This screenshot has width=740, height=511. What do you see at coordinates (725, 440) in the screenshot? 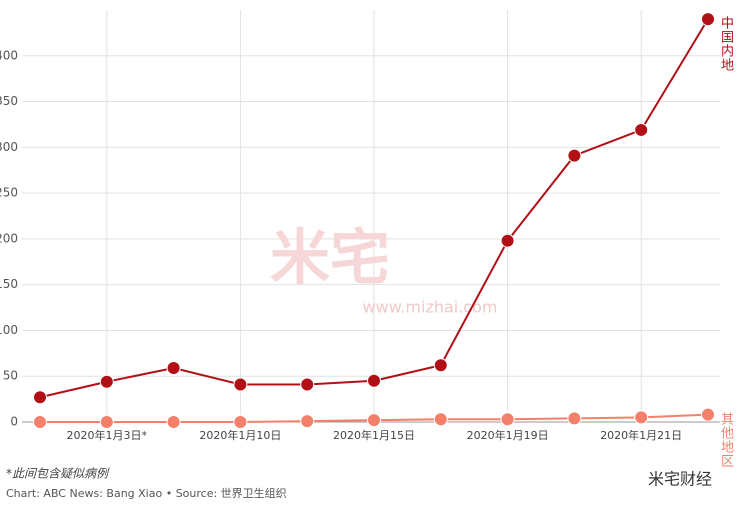
I see `series-label: 其他地区` at bounding box center [725, 440].